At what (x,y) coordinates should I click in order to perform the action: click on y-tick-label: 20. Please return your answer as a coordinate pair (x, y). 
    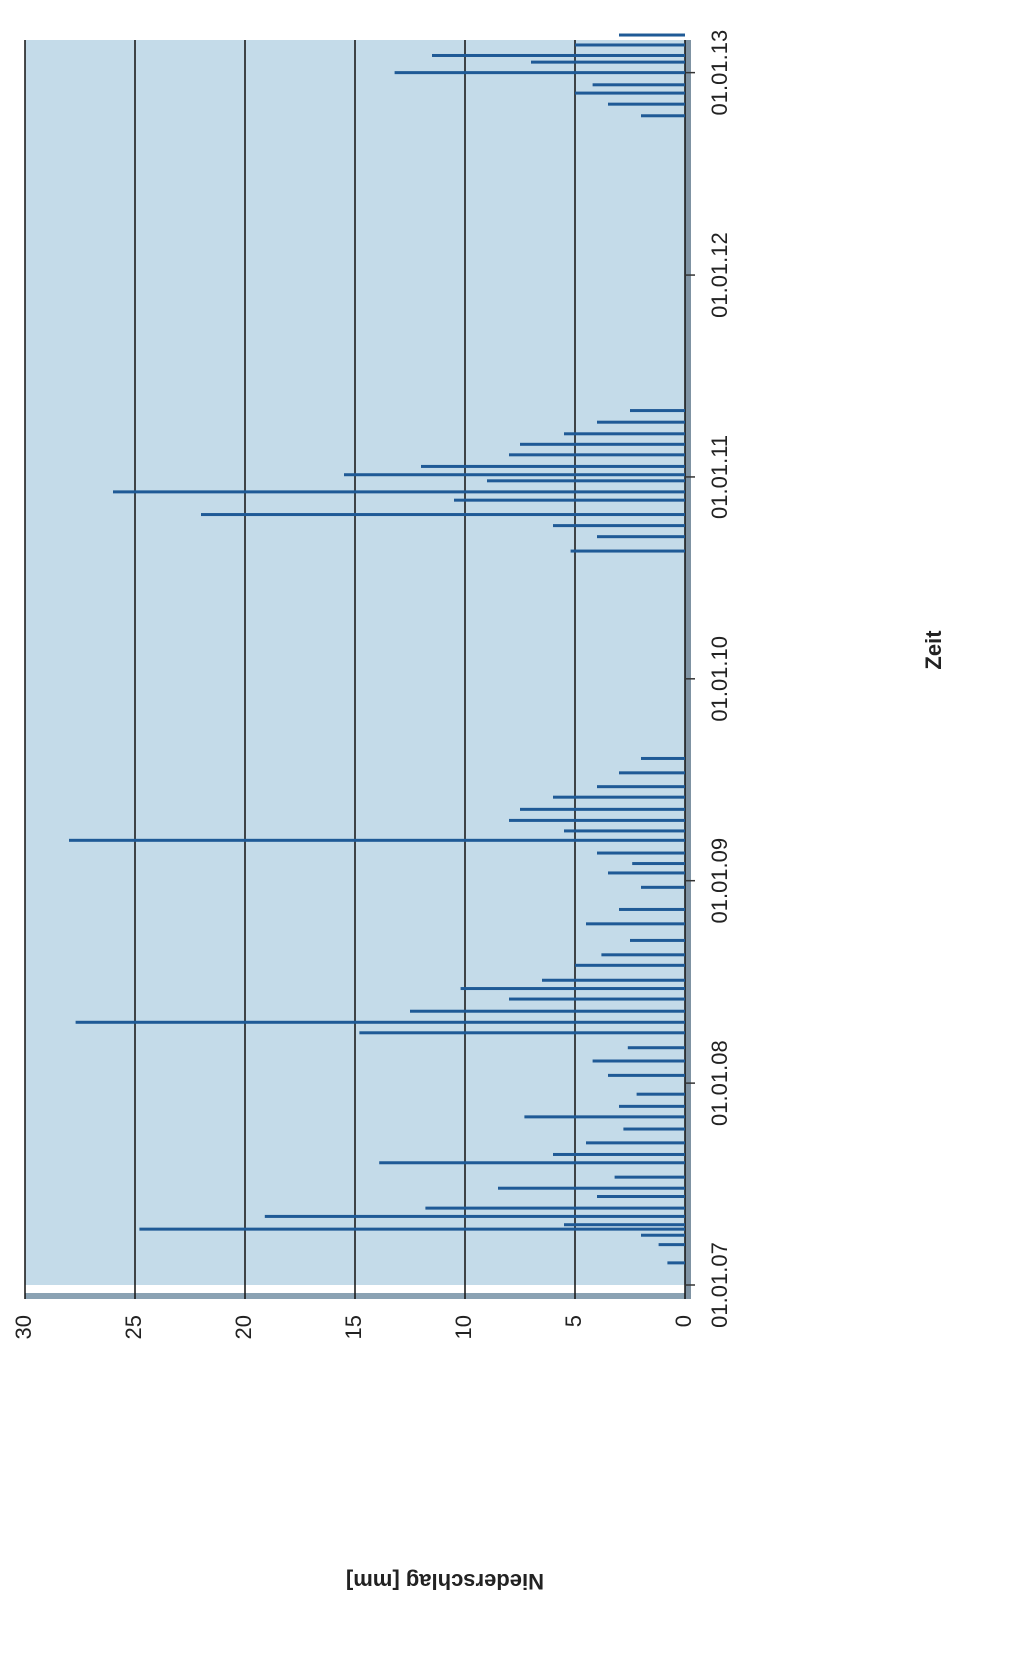
    Looking at the image, I should click on (243, 1327).